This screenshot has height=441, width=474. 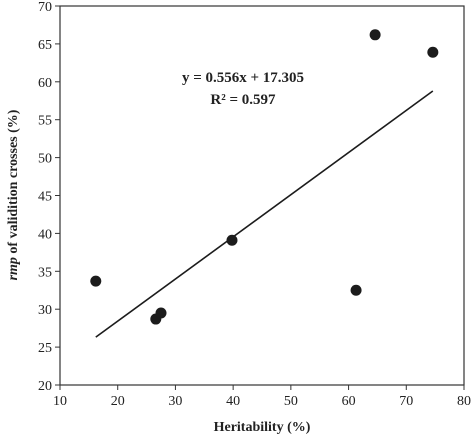 I want to click on y-tick-label: 70, so click(x=45, y=7).